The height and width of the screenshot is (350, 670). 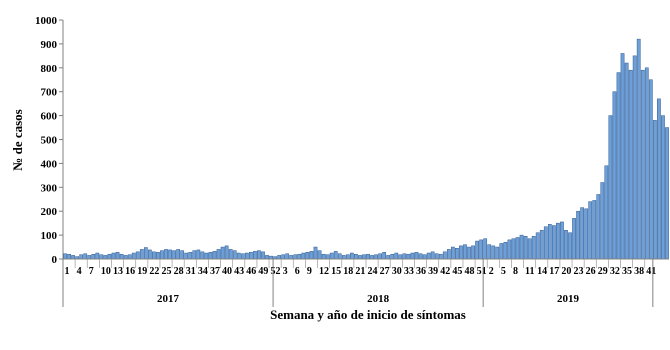 What do you see at coordinates (503, 271) in the screenshot?
I see `week-label: 5` at bounding box center [503, 271].